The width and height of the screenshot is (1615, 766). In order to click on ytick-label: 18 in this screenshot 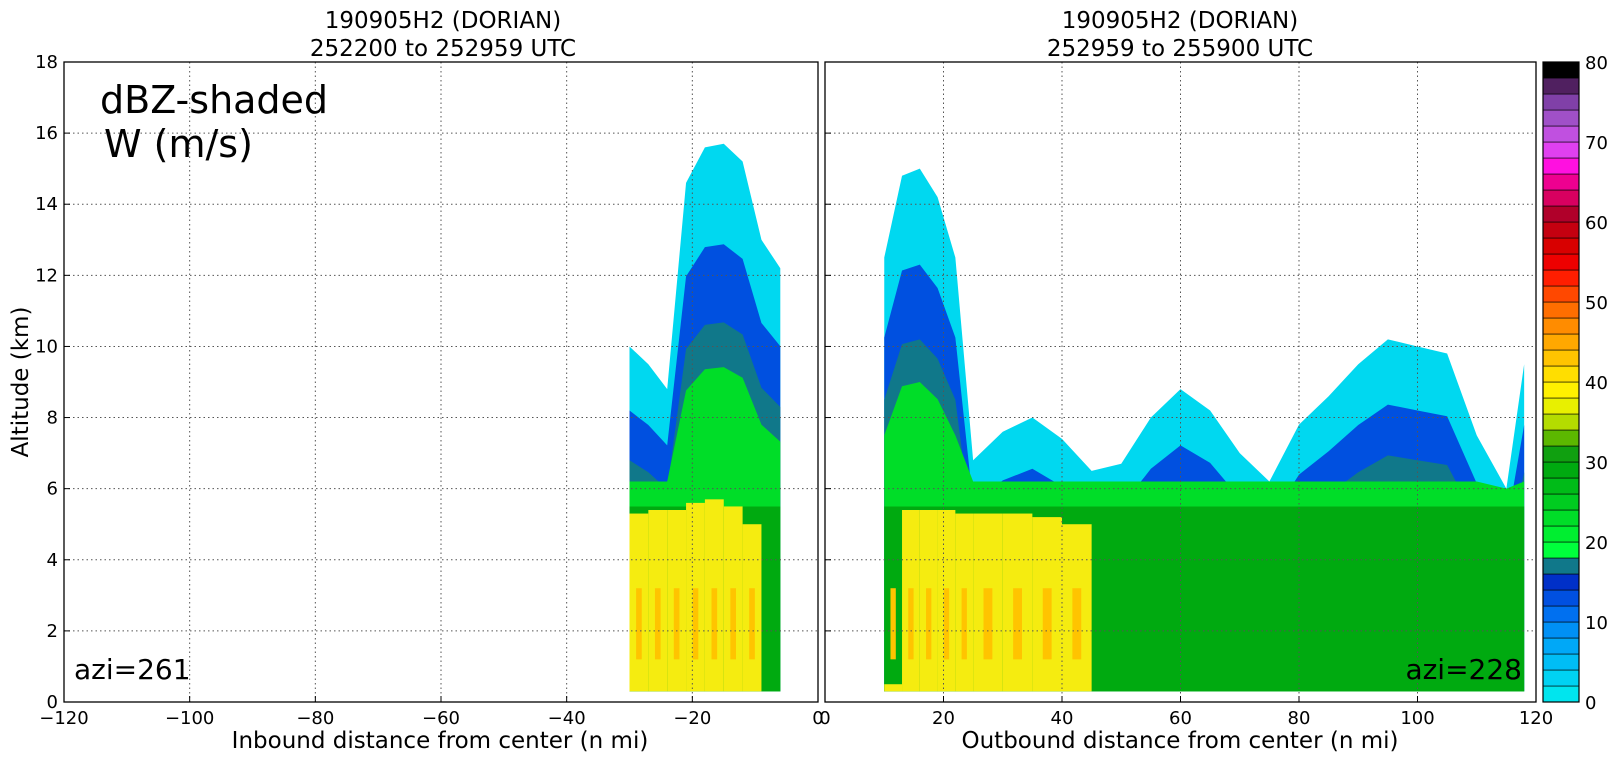, I will do `click(46, 62)`.